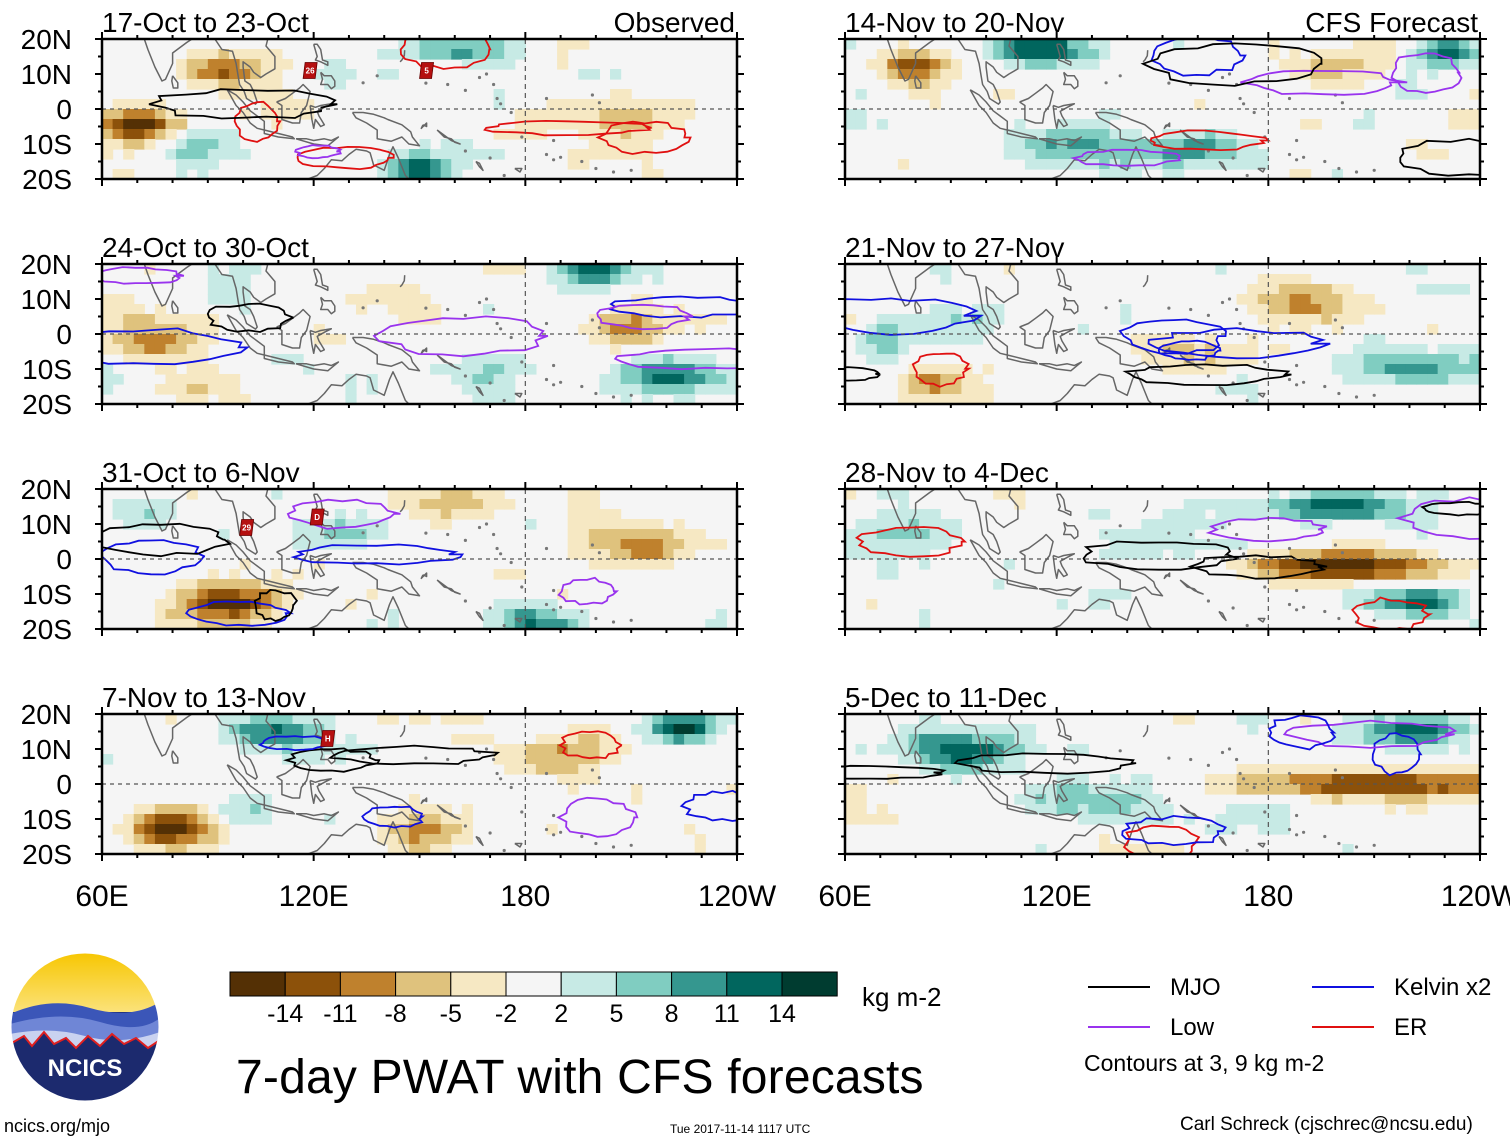 This screenshot has height=1142, width=1510. What do you see at coordinates (451, 1014) in the screenshot?
I see `colorbar-level-label: -5` at bounding box center [451, 1014].